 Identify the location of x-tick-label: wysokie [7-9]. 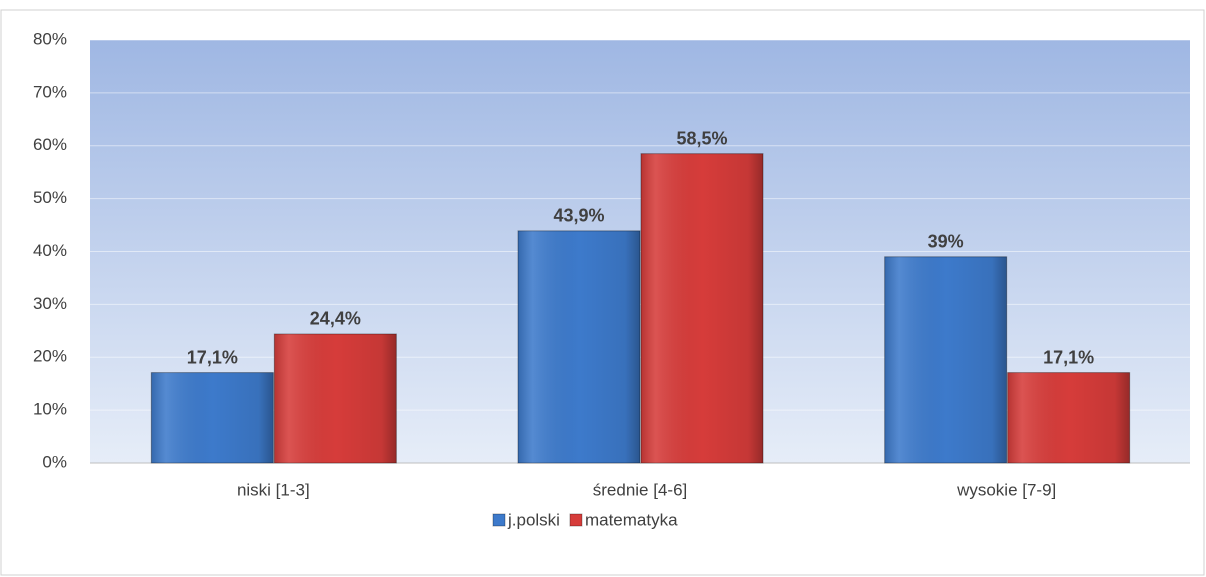
(1006, 489).